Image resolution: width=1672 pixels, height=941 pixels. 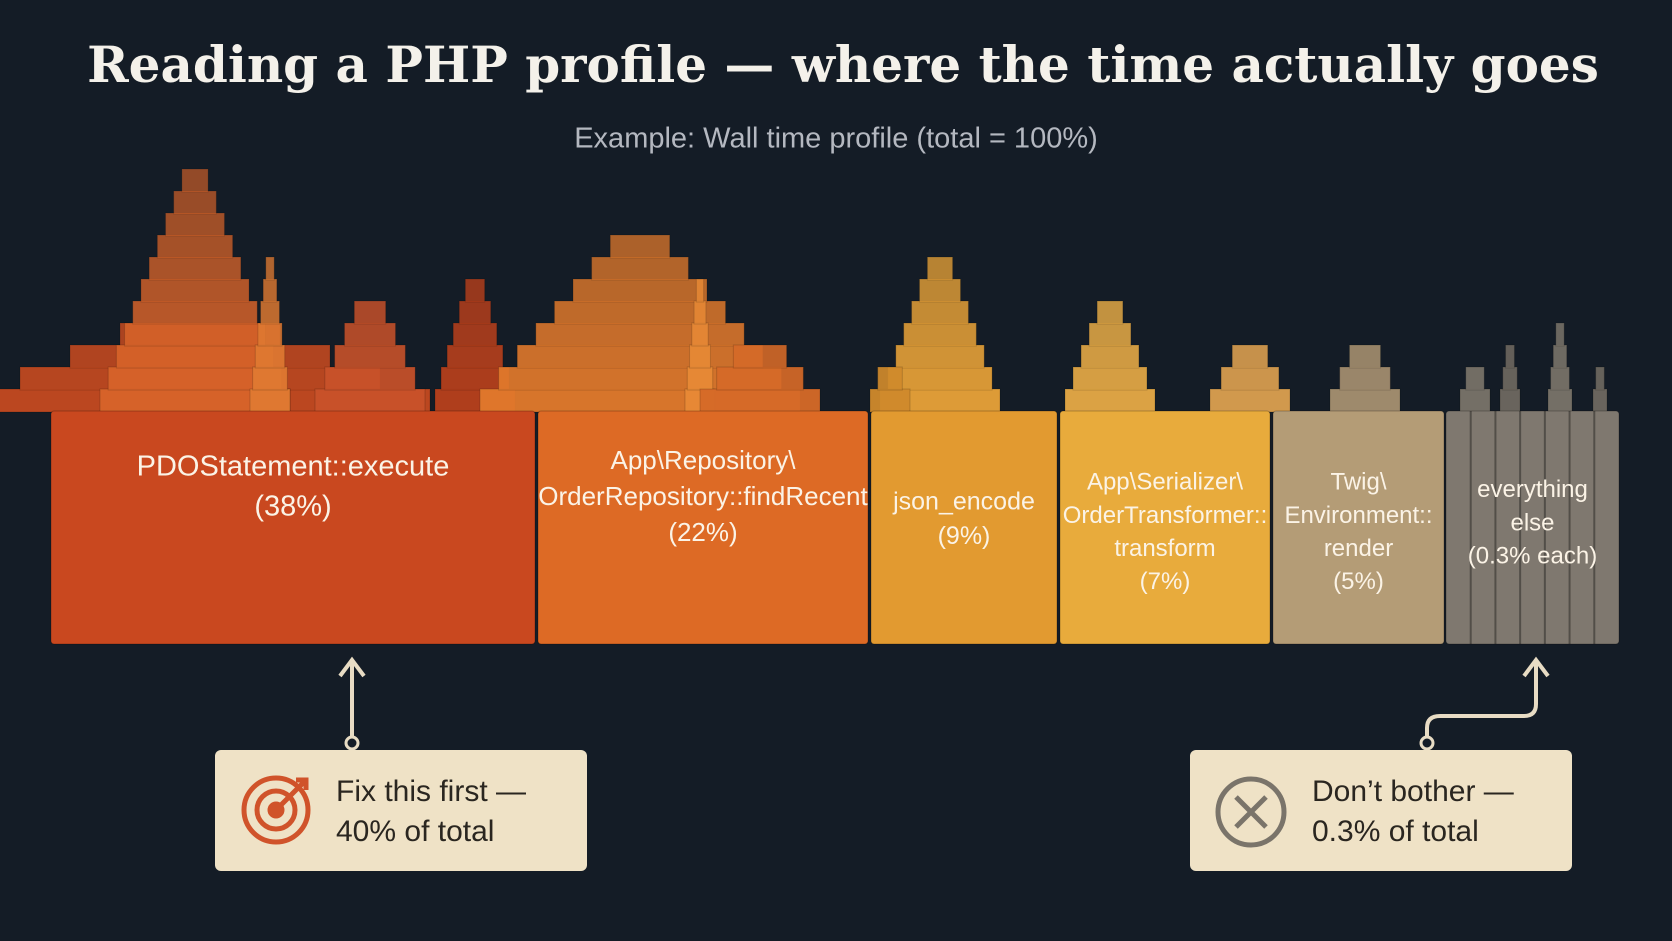 I want to click on callout-text: 0.3% of total, so click(x=1395, y=831).